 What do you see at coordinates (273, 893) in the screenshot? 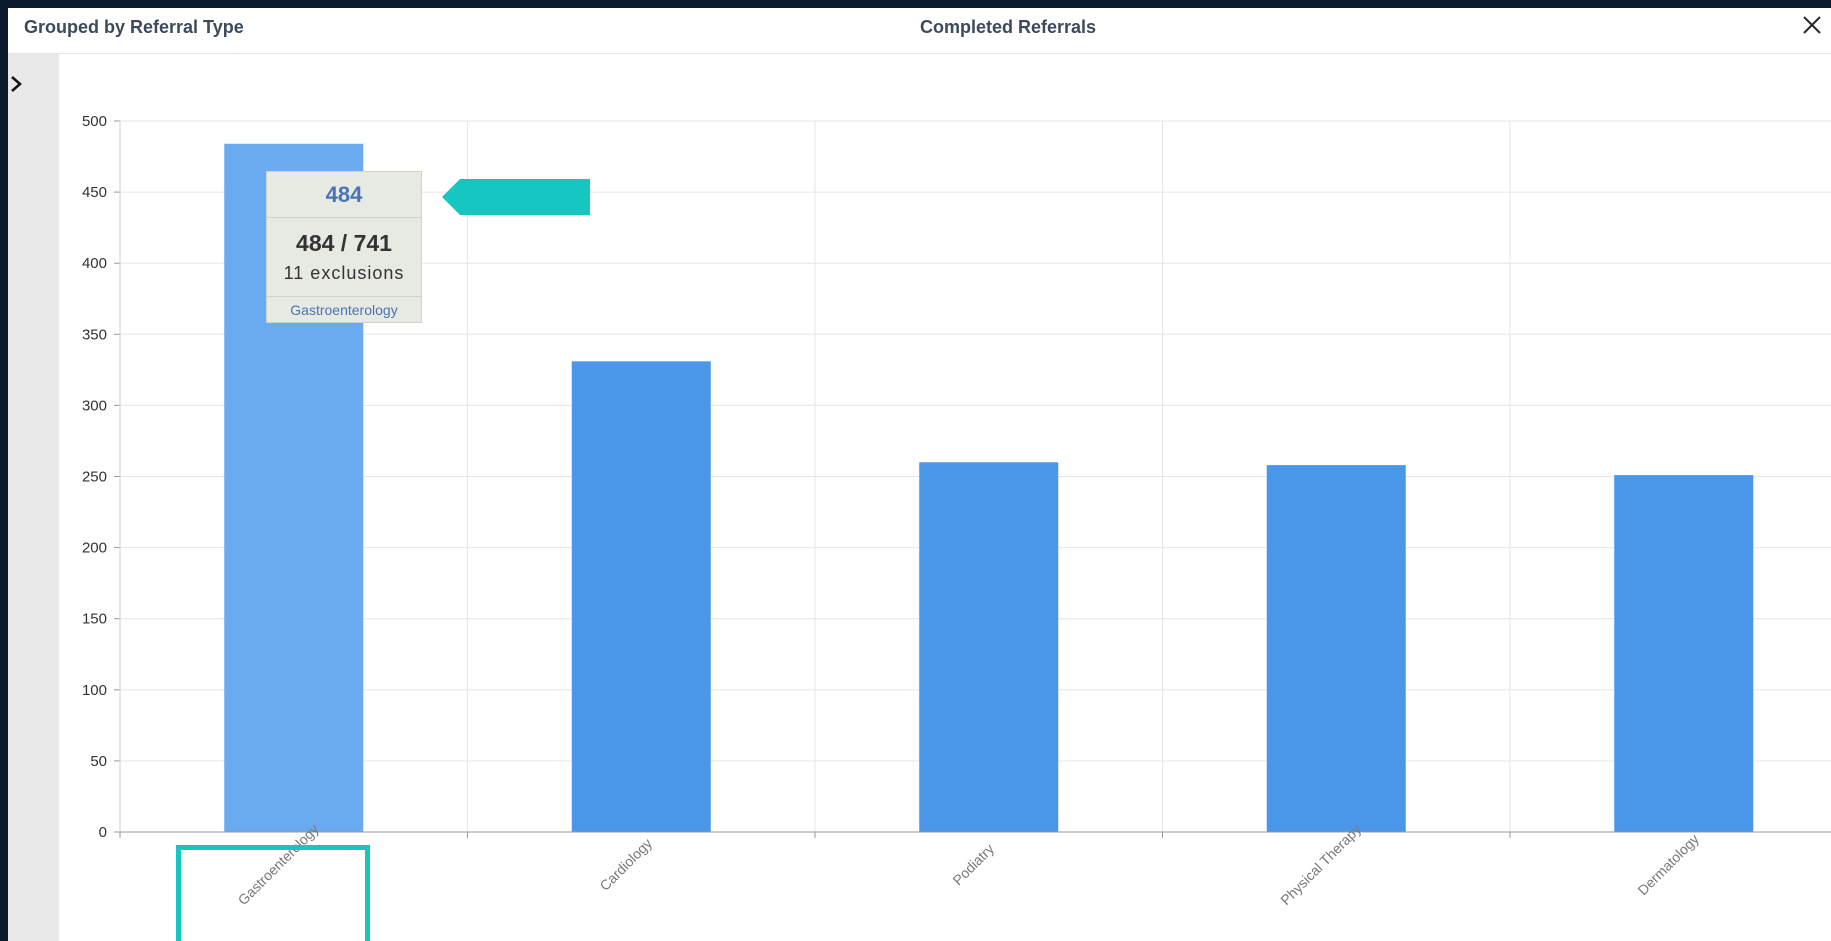
I see `annotation-highlight-box` at bounding box center [273, 893].